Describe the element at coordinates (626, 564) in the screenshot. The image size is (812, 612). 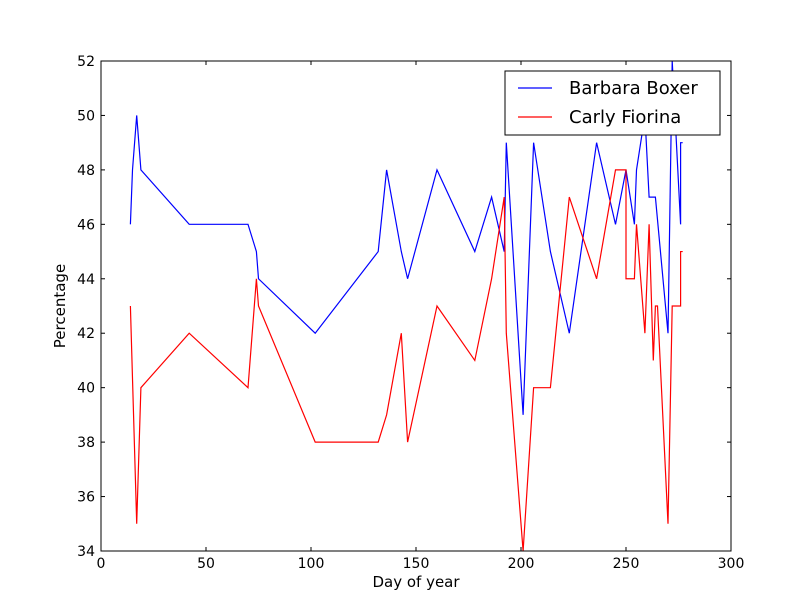
I see `x-tick-label: 250` at that location.